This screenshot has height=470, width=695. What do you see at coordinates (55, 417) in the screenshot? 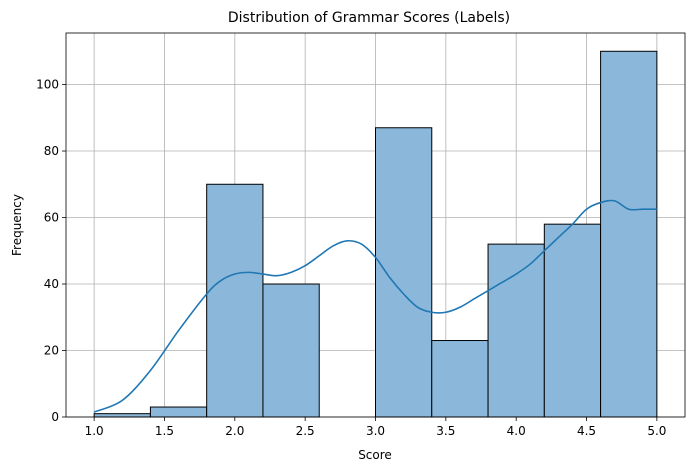
I see `y-tick-label-0: 0` at bounding box center [55, 417].